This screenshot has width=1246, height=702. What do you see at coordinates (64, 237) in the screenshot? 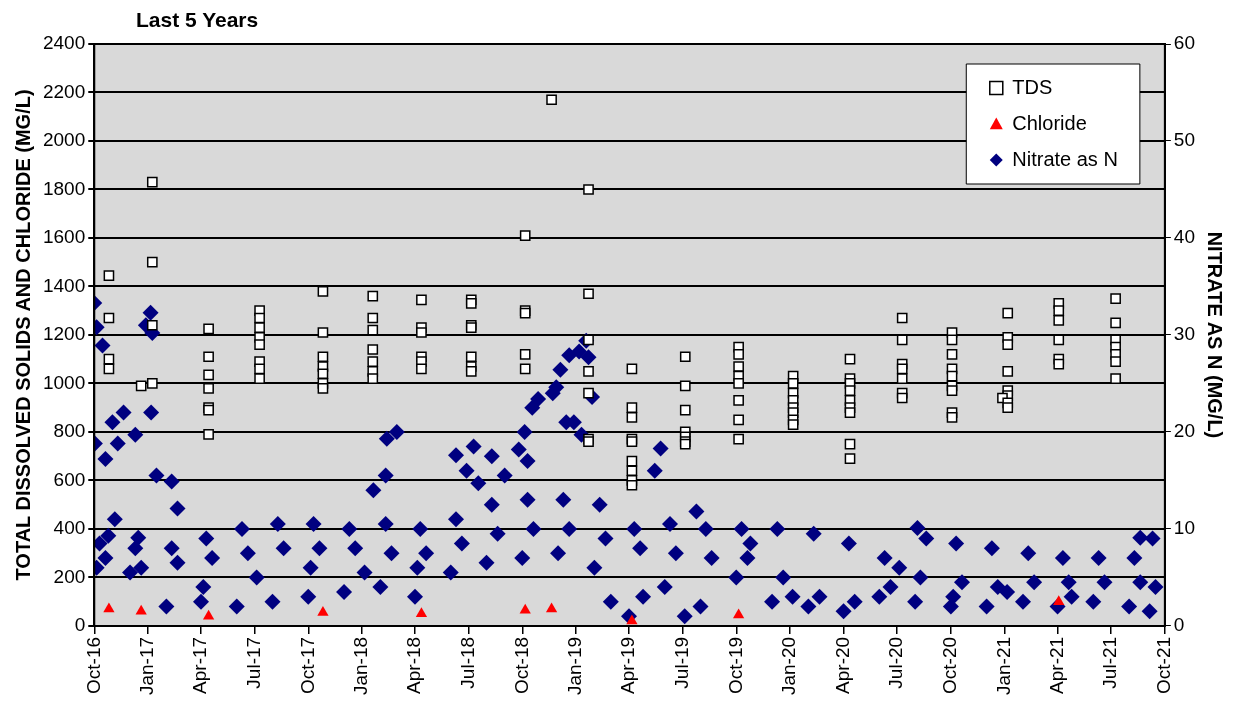
I see `y-tick-label: 1600` at bounding box center [64, 237].